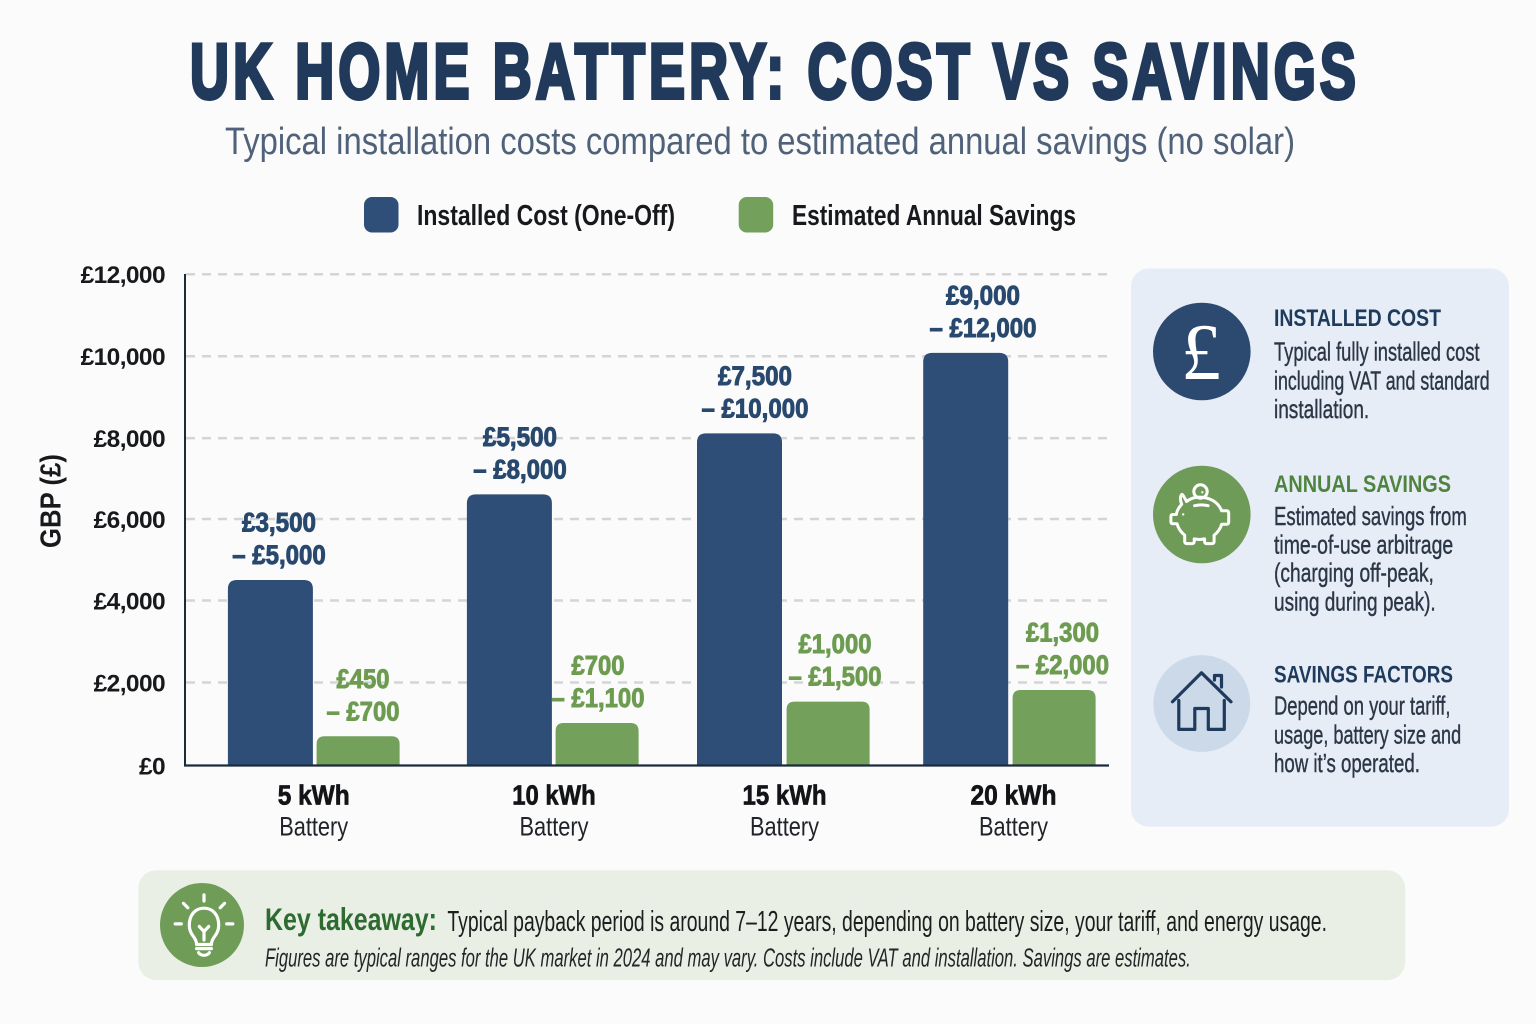 The height and width of the screenshot is (1024, 1536). Describe the element at coordinates (983, 328) in the screenshot. I see `svg-text: – £12,000` at that location.